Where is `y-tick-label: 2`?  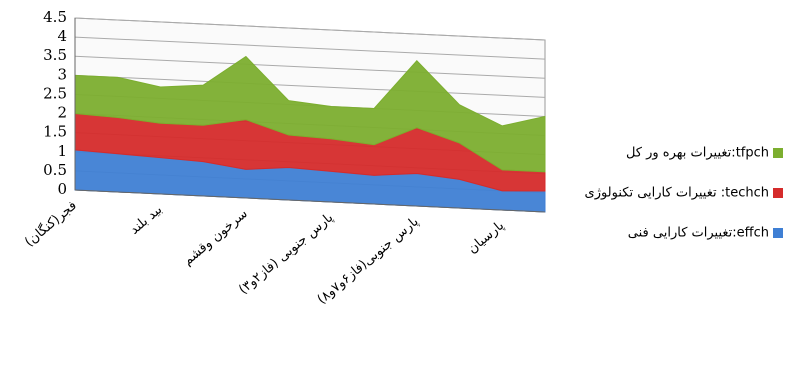 y-tick-label: 2 is located at coordinates (62, 113).